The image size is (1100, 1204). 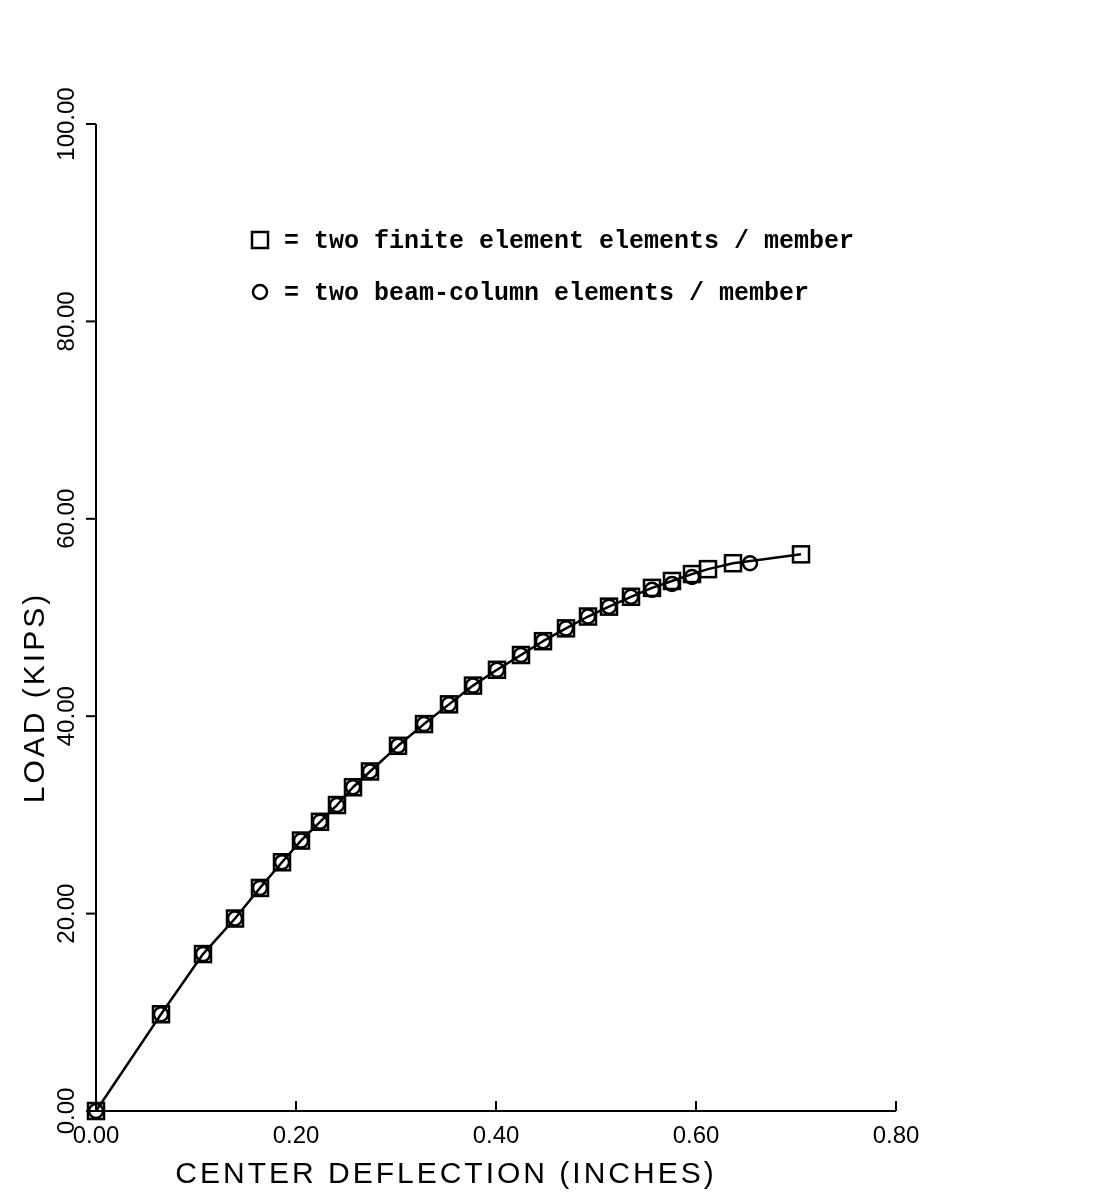 What do you see at coordinates (33, 697) in the screenshot?
I see `y-axis-title: LOAD (KIPS)` at bounding box center [33, 697].